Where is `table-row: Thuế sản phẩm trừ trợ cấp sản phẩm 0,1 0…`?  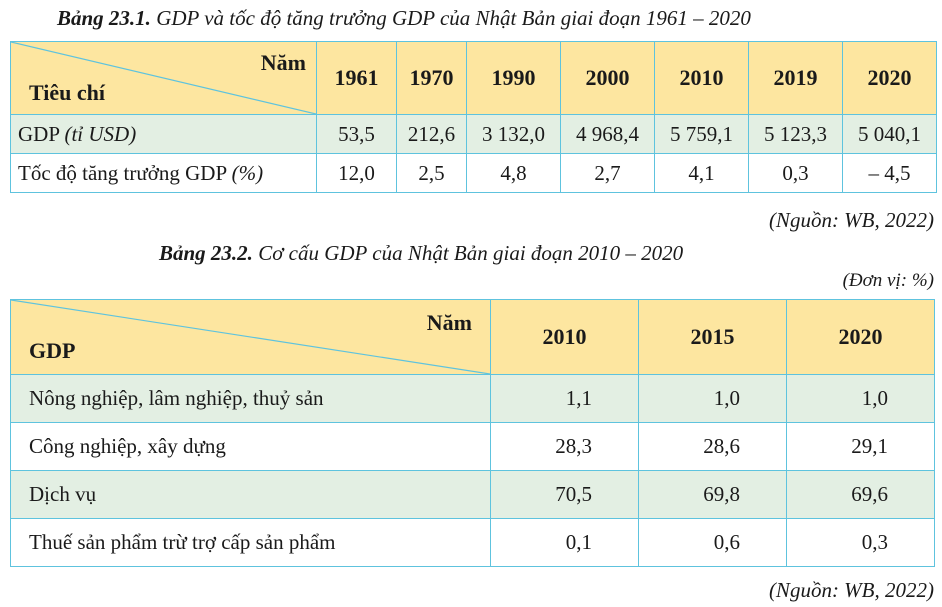
table-row: Thuế sản phẩm trừ trợ cấp sản phẩm 0,1 0… is located at coordinates (472, 542).